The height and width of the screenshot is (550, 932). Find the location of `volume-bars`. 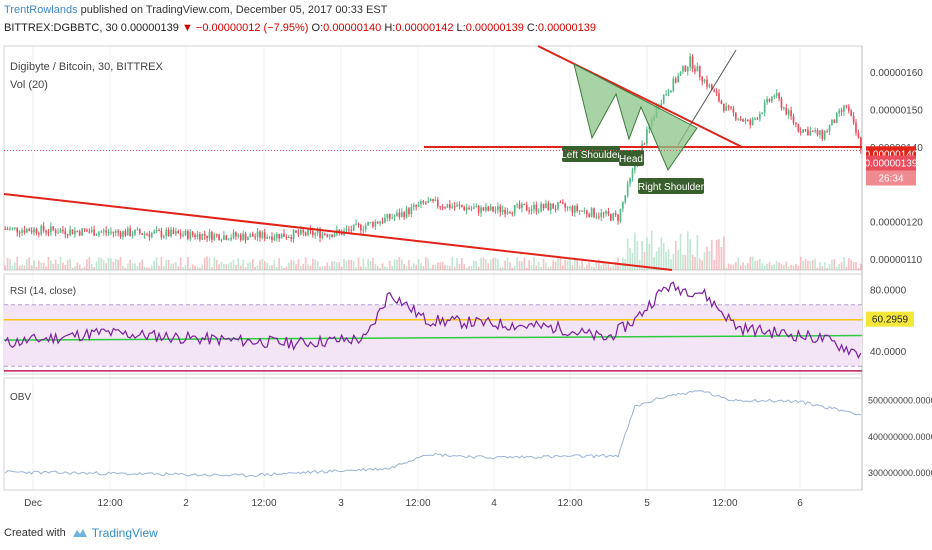

volume-bars is located at coordinates (433, 250).